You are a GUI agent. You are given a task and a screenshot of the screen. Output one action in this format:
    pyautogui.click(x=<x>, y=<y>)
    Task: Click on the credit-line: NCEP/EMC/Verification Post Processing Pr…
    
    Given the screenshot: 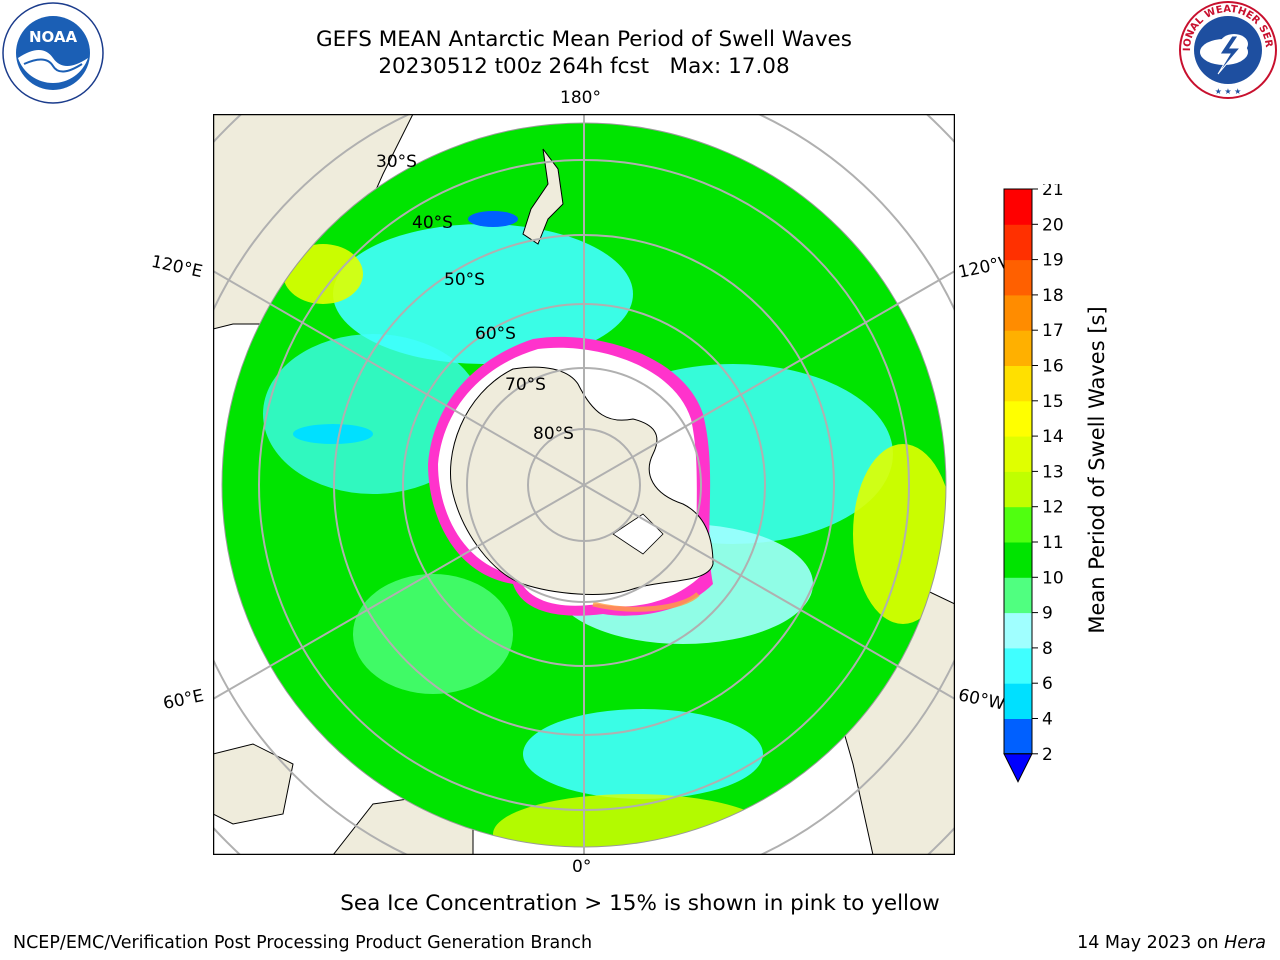 What is the action you would take?
    pyautogui.click(x=303, y=943)
    